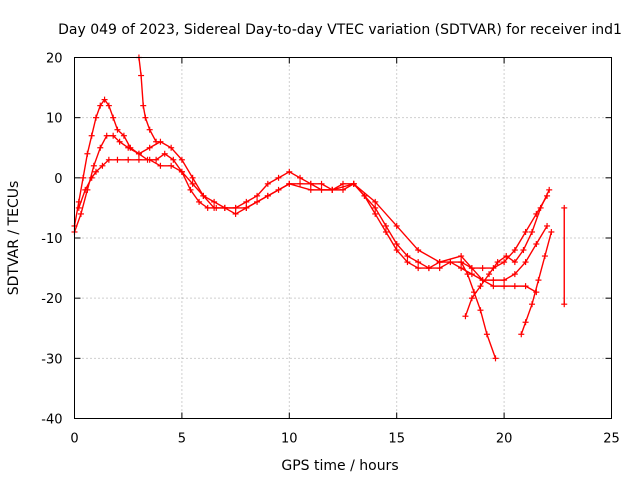  I want to click on x-tick-label: 20, so click(504, 439).